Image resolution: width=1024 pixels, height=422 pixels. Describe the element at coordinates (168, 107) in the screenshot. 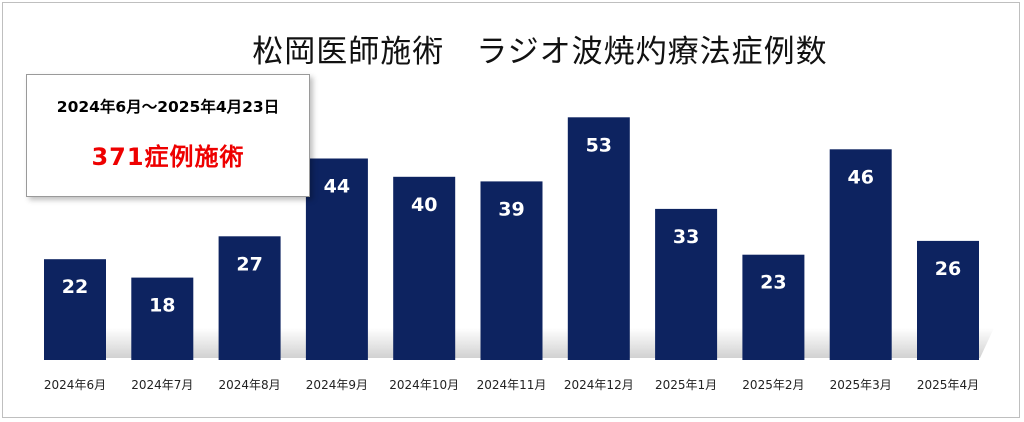

I see `summary-period: 2024年6月～2025年4月23日` at that location.